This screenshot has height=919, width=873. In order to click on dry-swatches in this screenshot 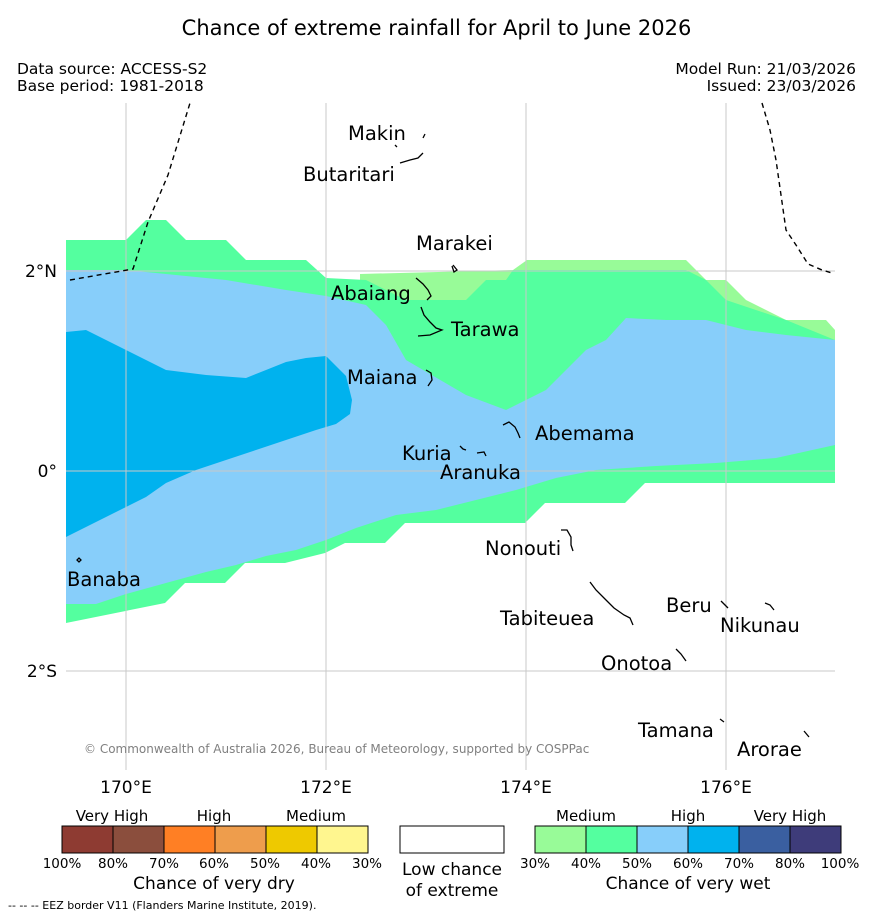, I will do `click(215, 839)`.